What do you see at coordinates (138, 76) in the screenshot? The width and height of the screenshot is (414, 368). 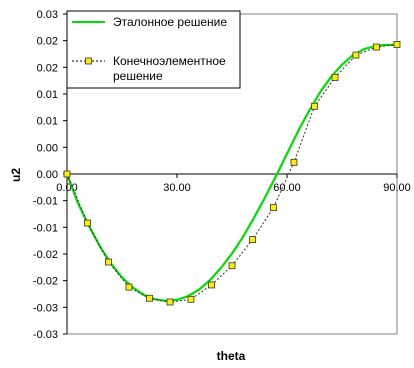 I see `legend-label-fem-line: решение` at bounding box center [138, 76].